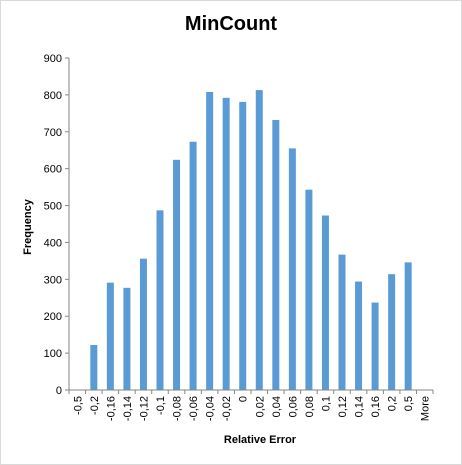 The image size is (462, 465). What do you see at coordinates (392, 332) in the screenshot?
I see `bar-0,2` at bounding box center [392, 332].